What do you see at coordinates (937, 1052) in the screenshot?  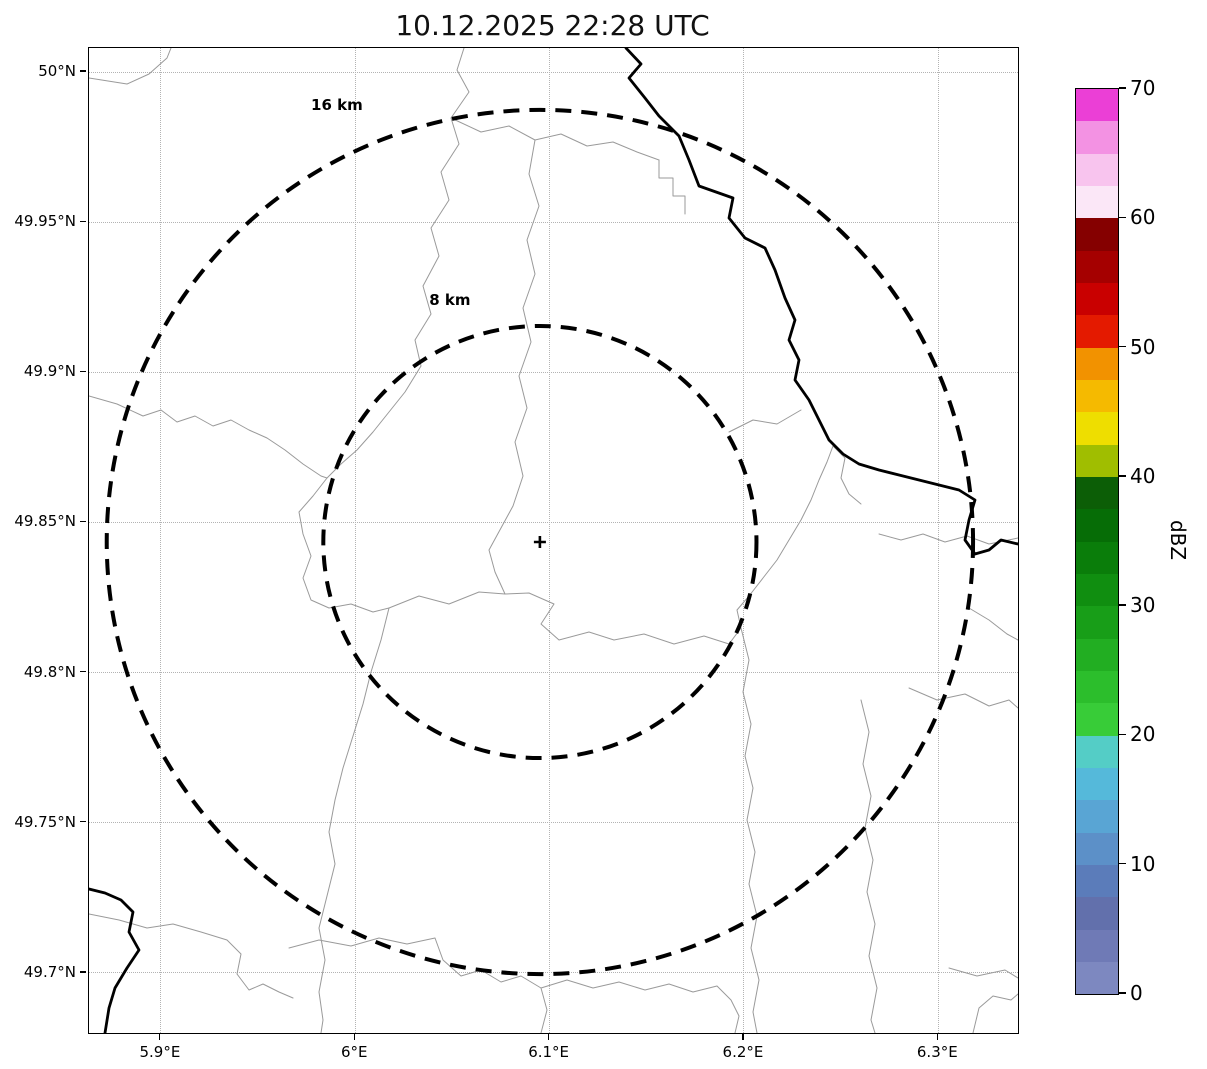 I see `x-tick-label: 6.3°E` at bounding box center [937, 1052].